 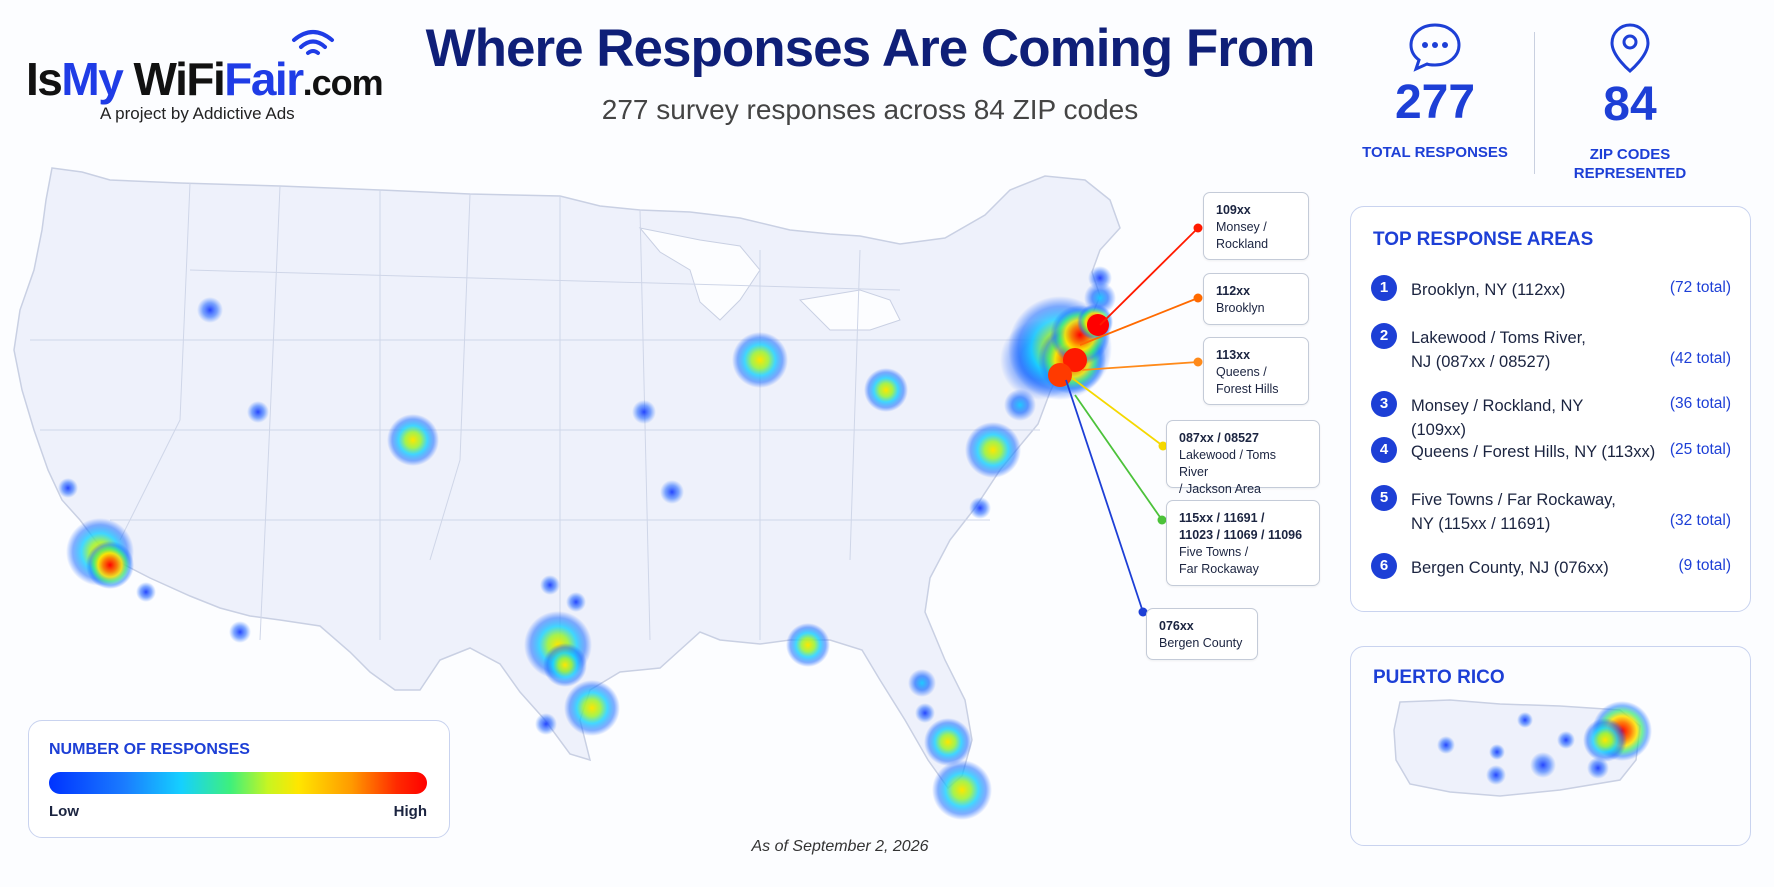 I want to click on callout-leaders, so click(x=1132, y=420).